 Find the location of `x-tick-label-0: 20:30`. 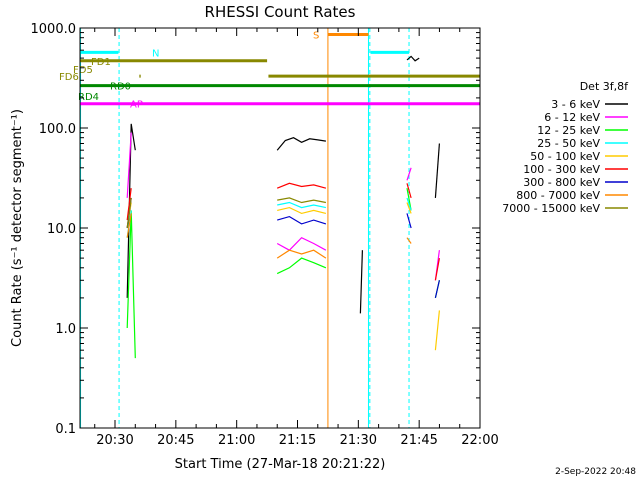

x-tick-label-0: 20:30 is located at coordinates (114, 440).